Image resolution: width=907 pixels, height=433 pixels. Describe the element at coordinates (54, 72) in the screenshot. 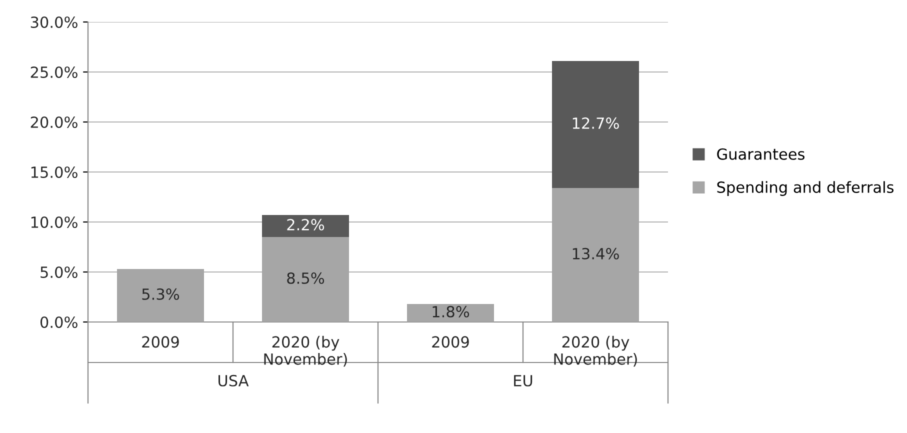

I see `y-tick-label: 25.0%` at that location.